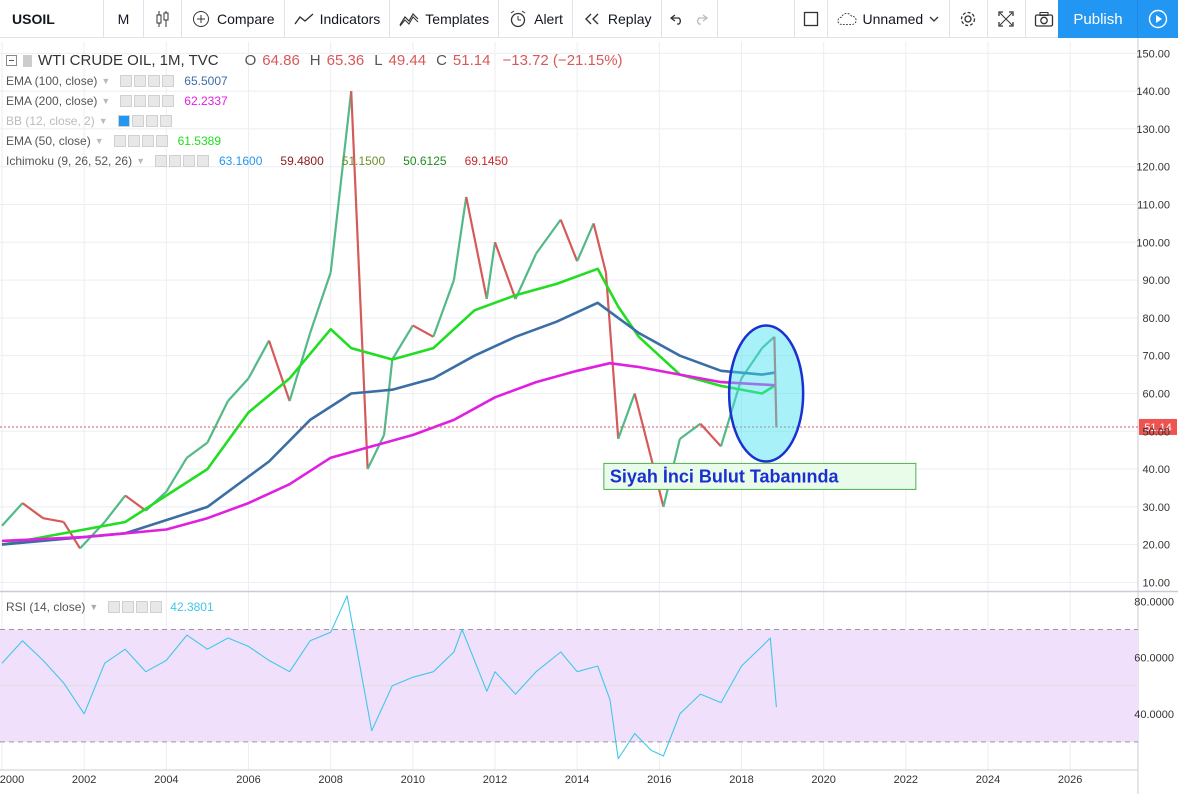 Image resolution: width=1178 pixels, height=794 pixels. Describe the element at coordinates (117, 81) in the screenshot. I see `legend-row: EMA (100, close) ▼ 65.5007` at that location.